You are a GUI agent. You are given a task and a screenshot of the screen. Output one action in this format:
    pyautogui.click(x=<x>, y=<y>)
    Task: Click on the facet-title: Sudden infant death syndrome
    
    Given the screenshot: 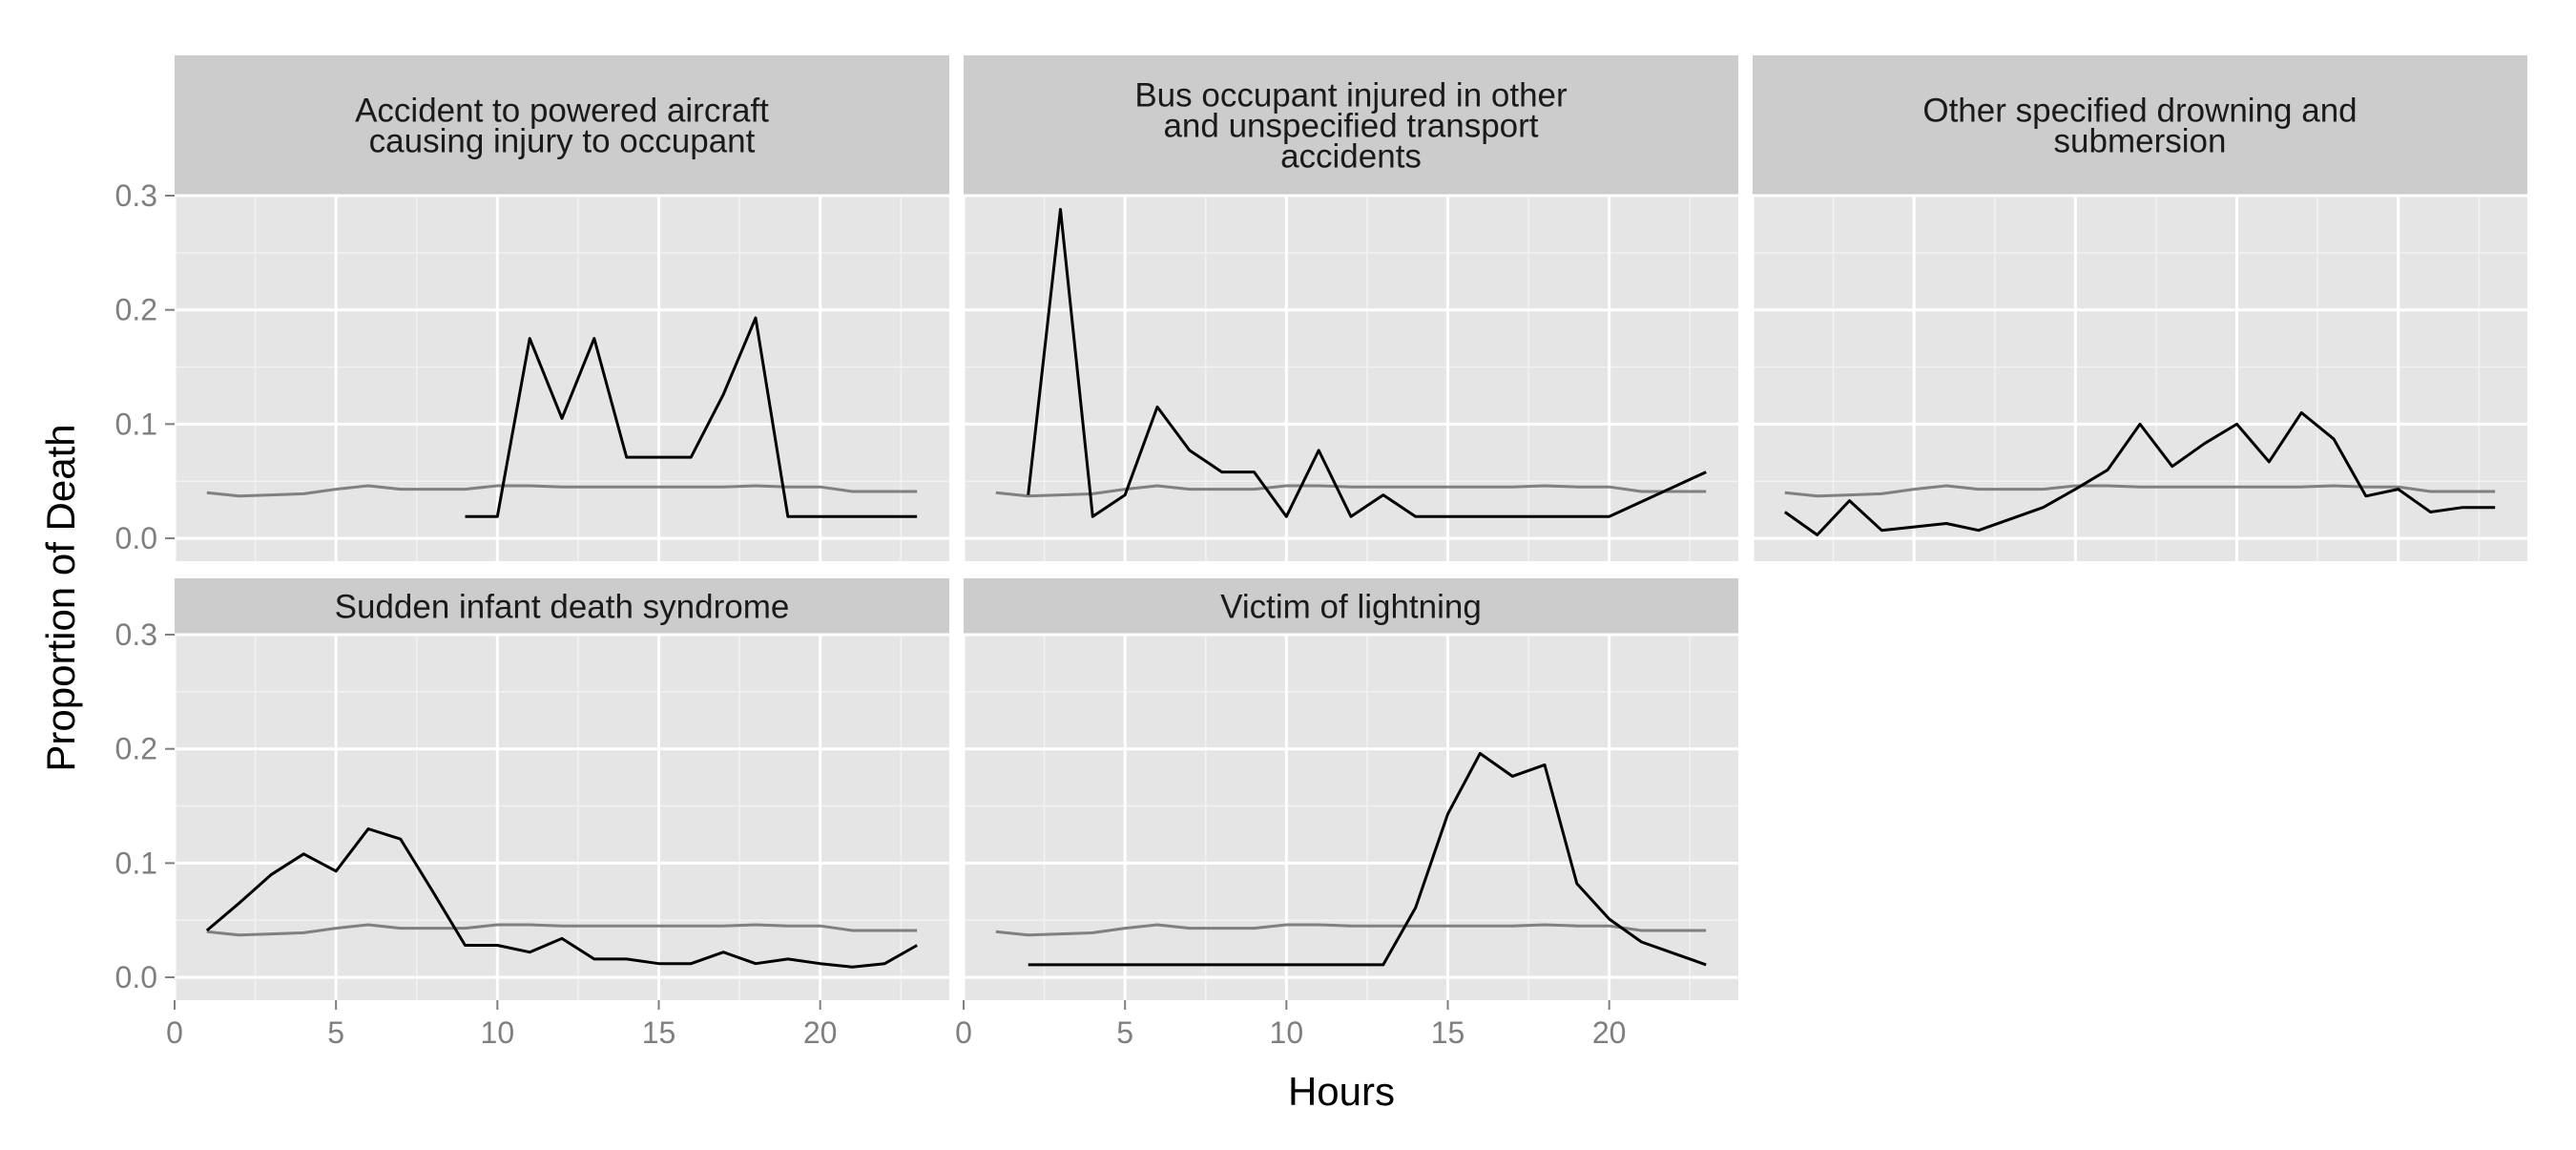 What is the action you would take?
    pyautogui.click(x=562, y=607)
    